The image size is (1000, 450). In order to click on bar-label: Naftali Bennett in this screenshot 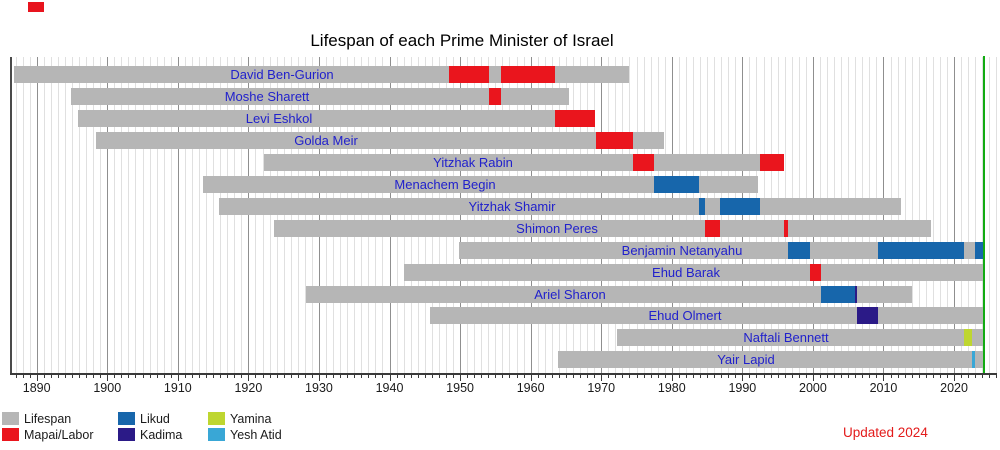, I will do `click(786, 338)`.